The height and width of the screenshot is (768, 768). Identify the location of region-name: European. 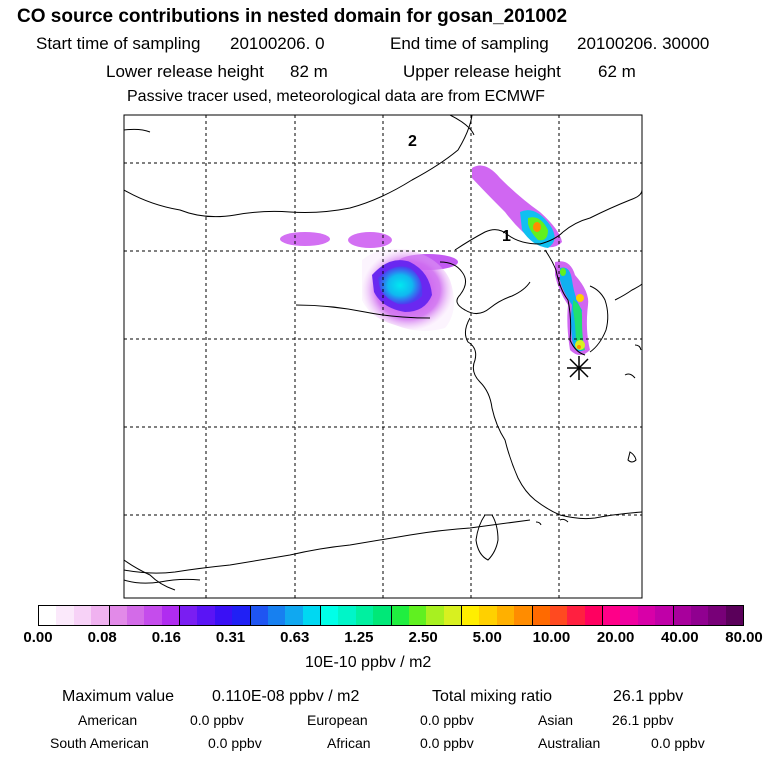
(337, 720).